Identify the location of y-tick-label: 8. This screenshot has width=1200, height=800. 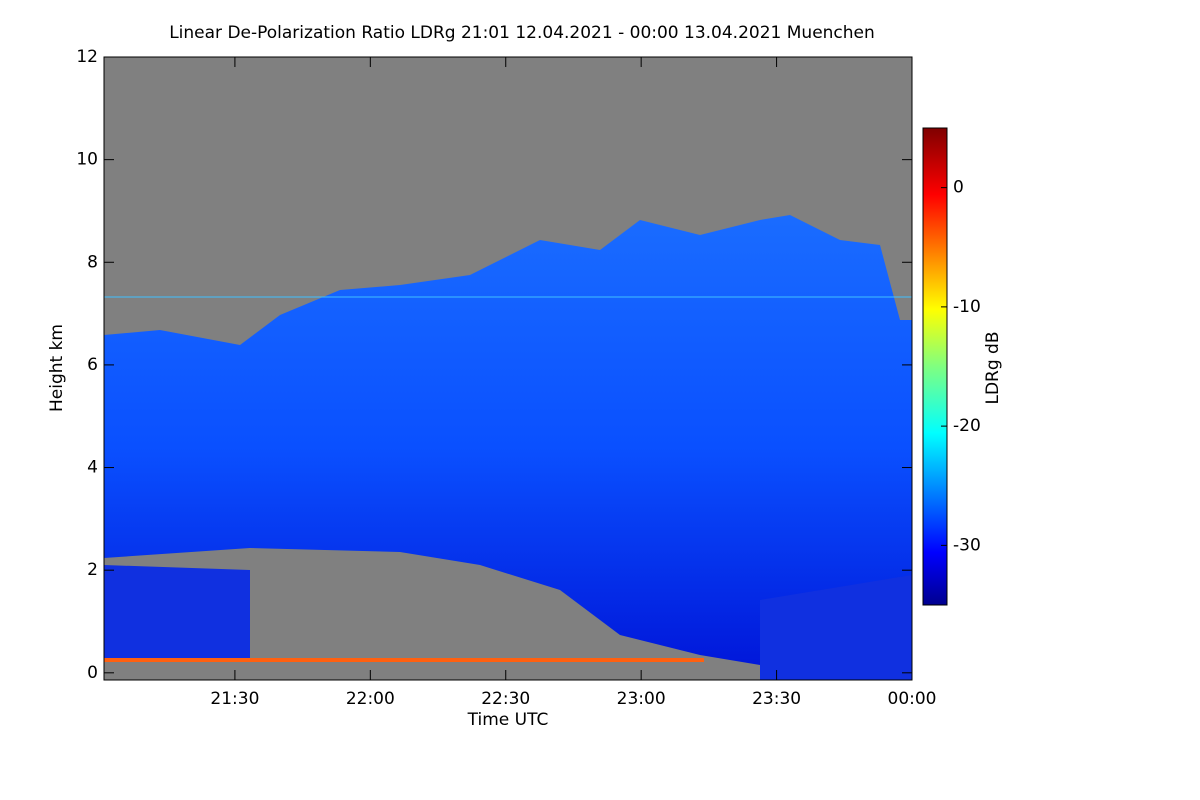
(92, 262).